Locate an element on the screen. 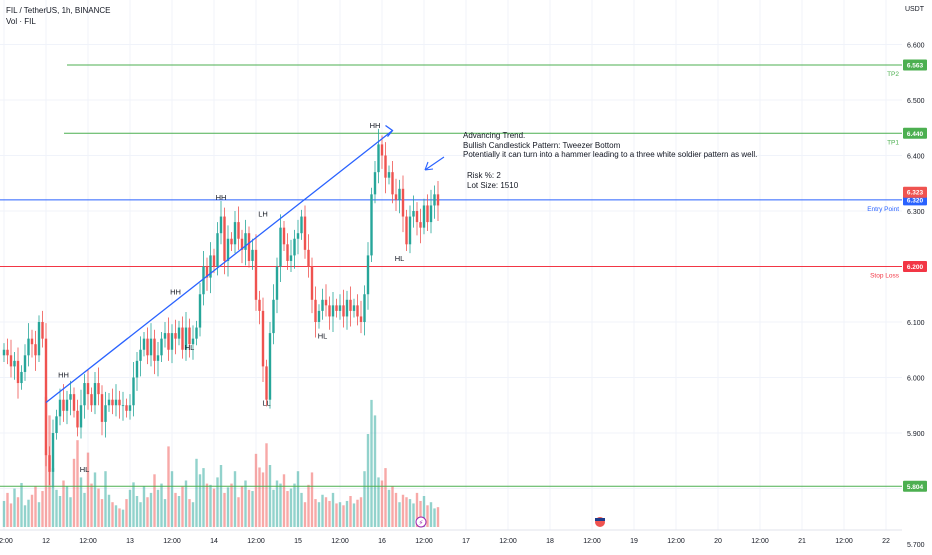 This screenshot has height=555, width=932. time-tick-label: 22 is located at coordinates (886, 541).